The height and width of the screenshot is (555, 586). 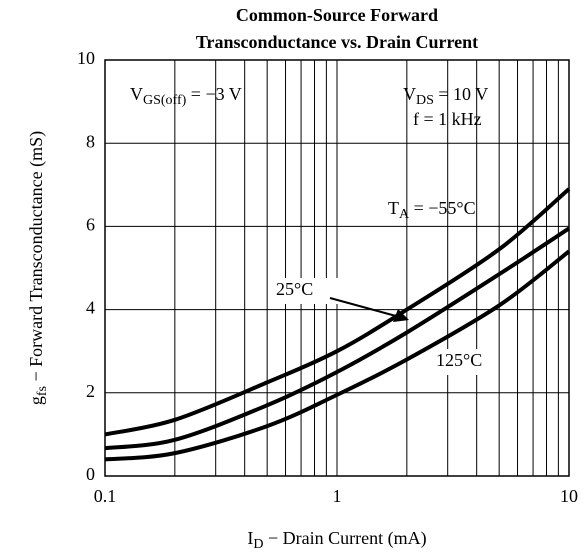 I want to click on y-tick-label: 10, so click(x=86, y=58).